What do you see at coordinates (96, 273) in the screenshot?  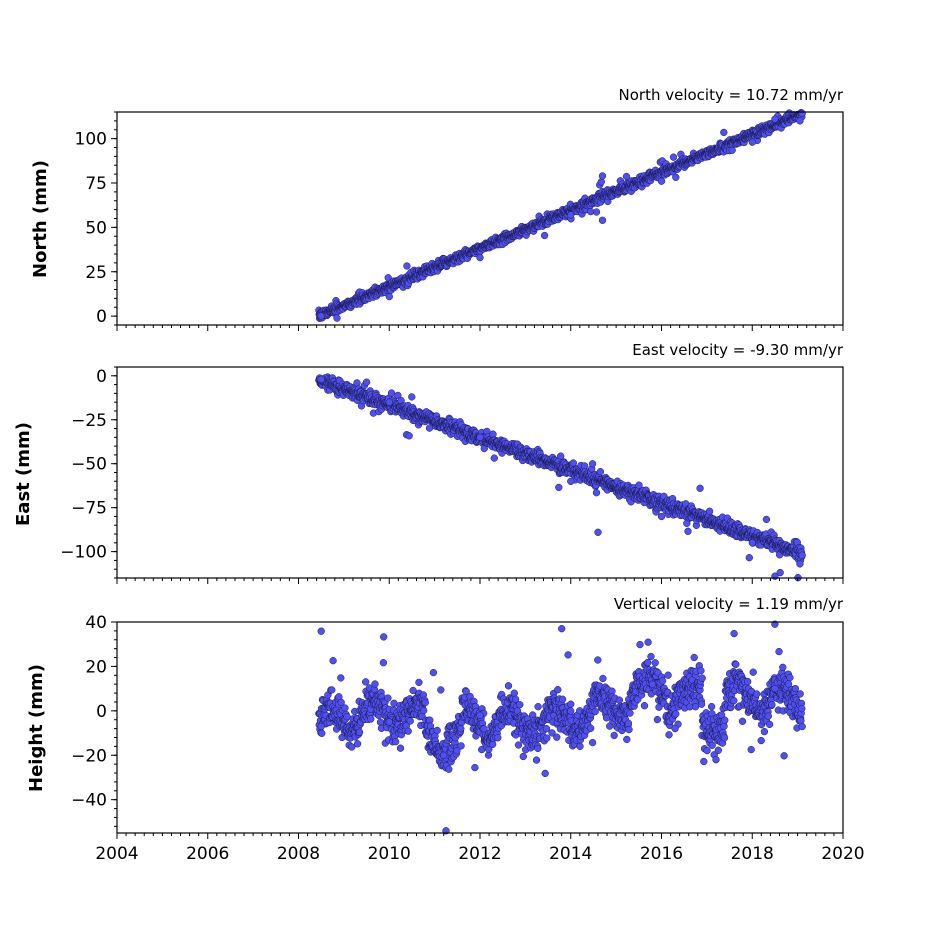 I see `north-ytick-label: 25` at bounding box center [96, 273].